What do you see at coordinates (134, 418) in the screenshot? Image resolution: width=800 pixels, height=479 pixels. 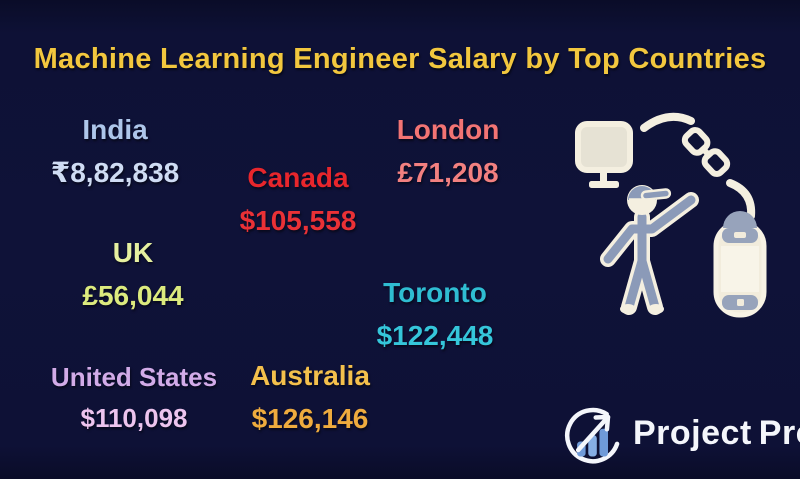 I see `salary-value: $110,098` at bounding box center [134, 418].